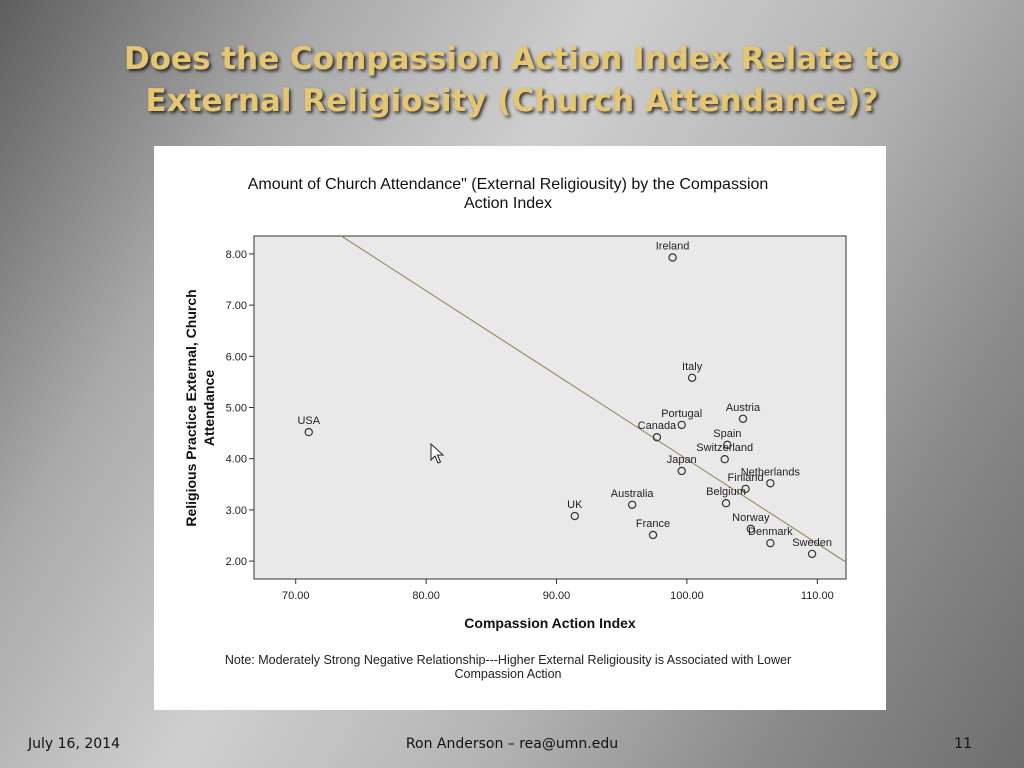  I want to click on x-tick-label: 80.00, so click(426, 596).